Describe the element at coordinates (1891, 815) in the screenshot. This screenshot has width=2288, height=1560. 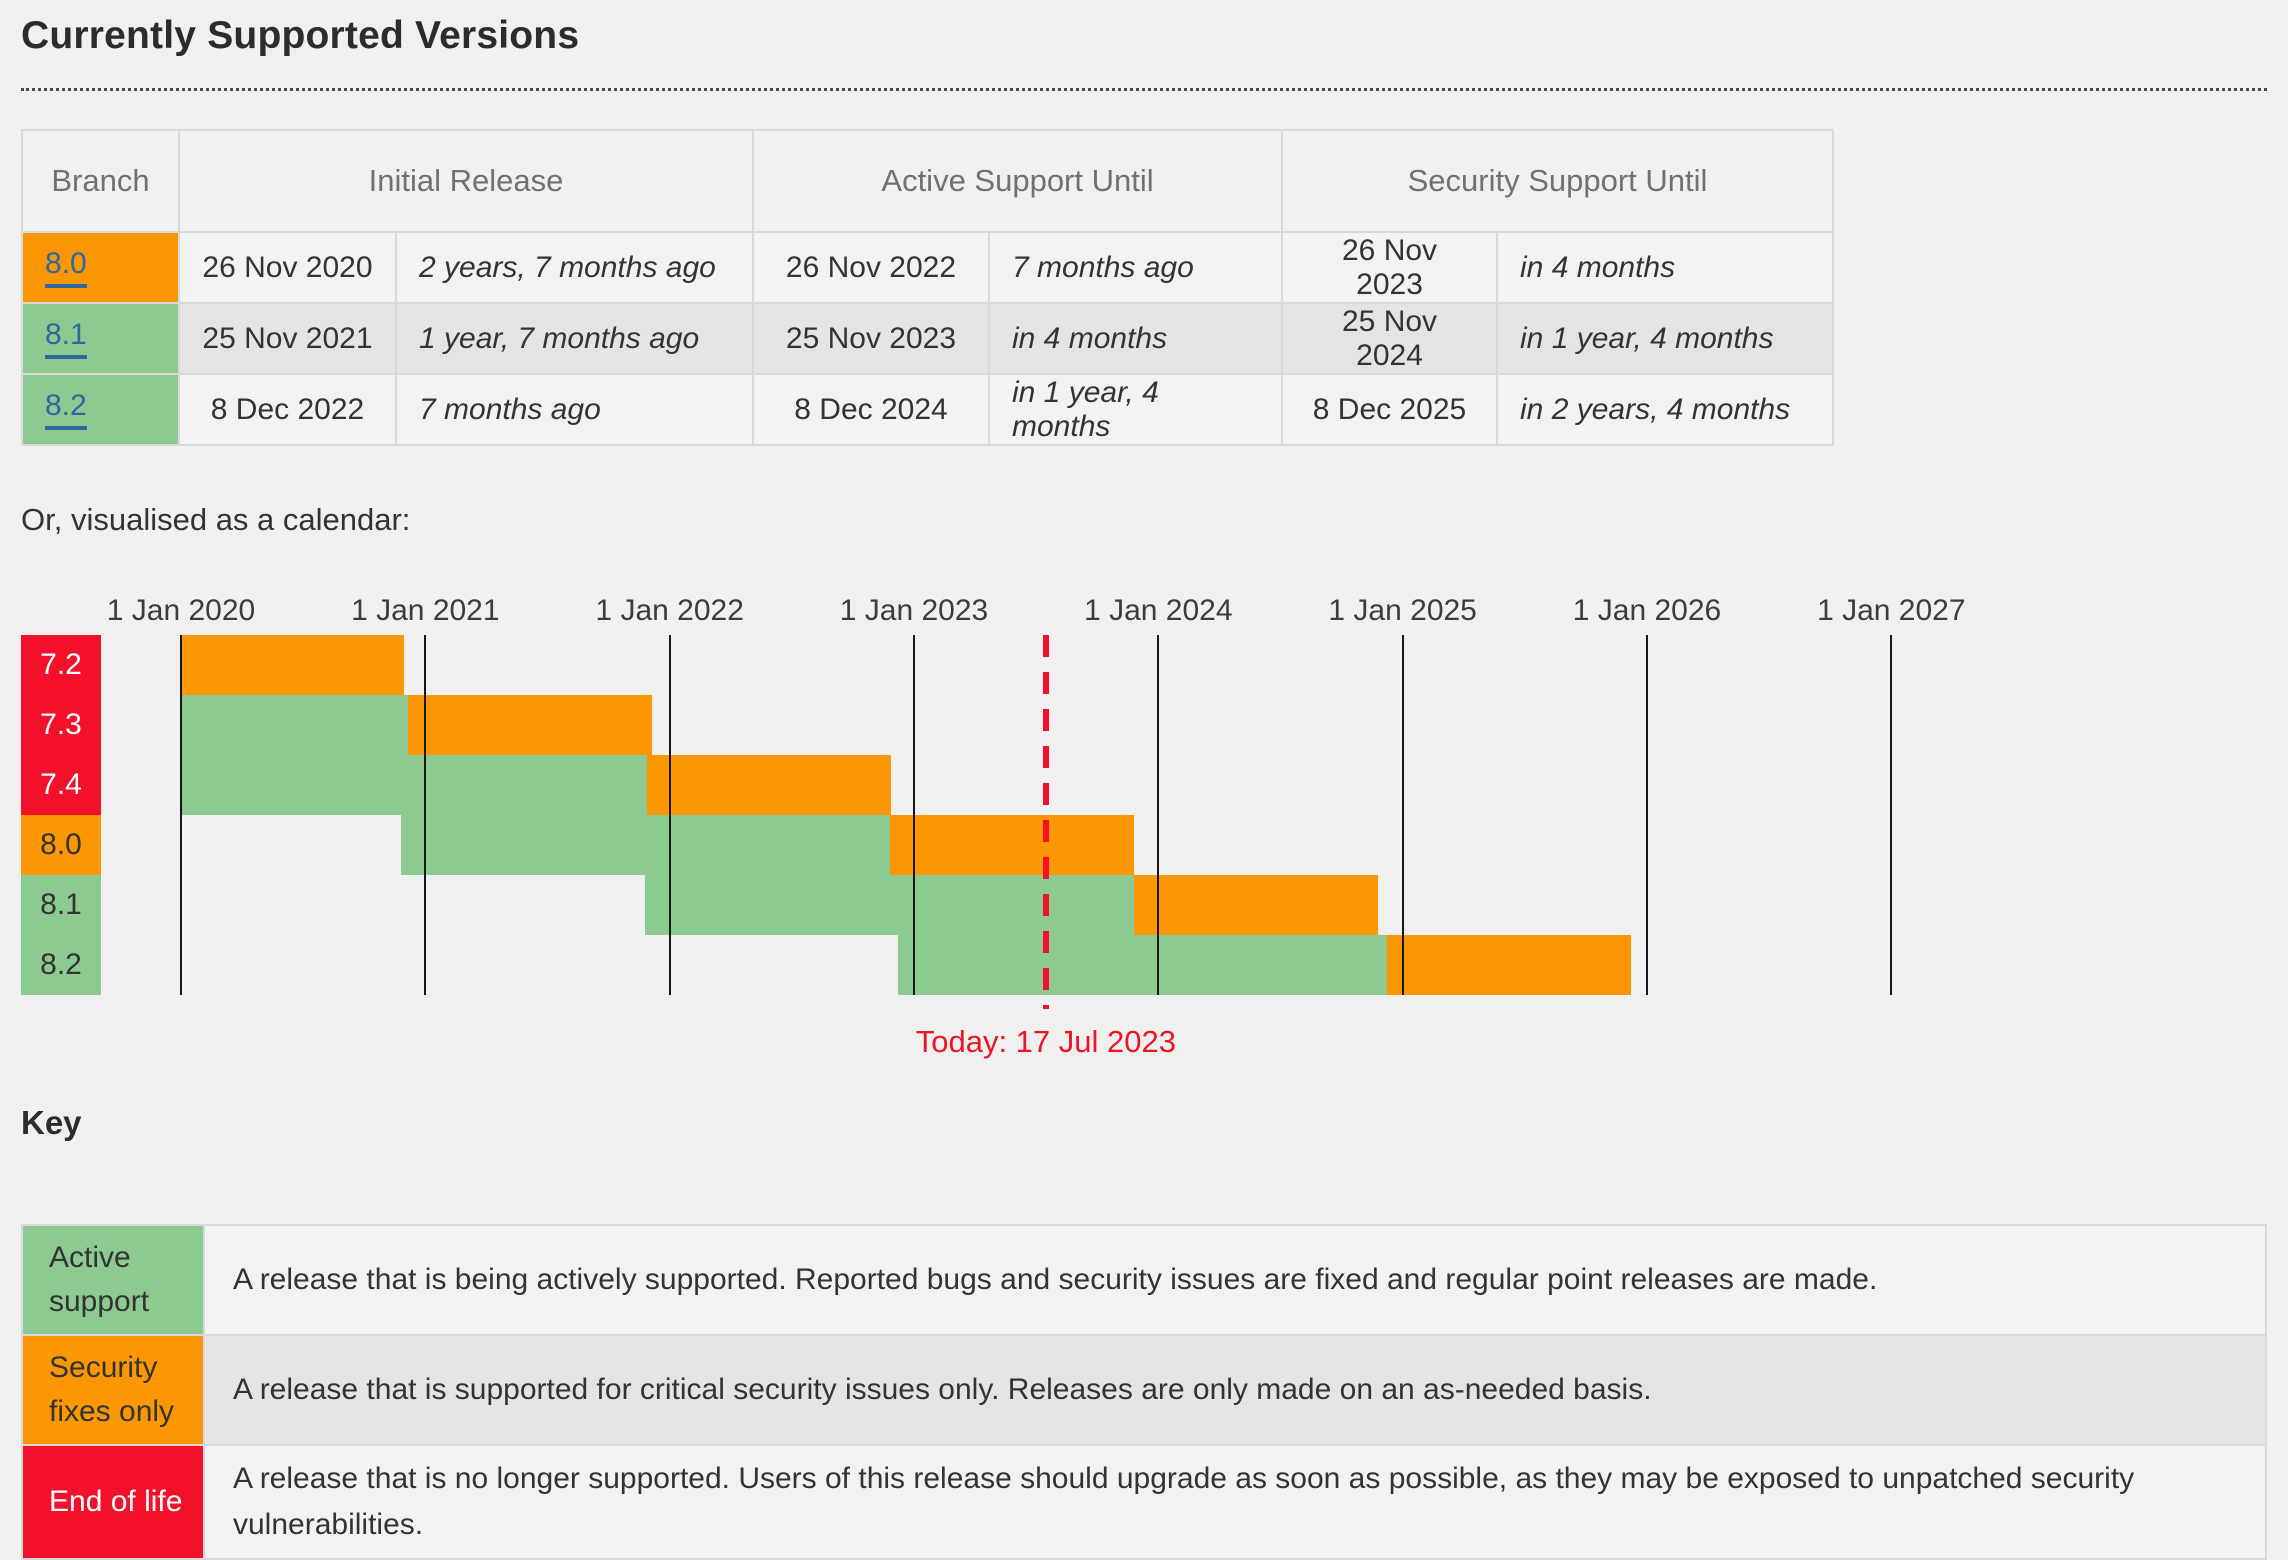
I see `year-gridline-2027` at that location.